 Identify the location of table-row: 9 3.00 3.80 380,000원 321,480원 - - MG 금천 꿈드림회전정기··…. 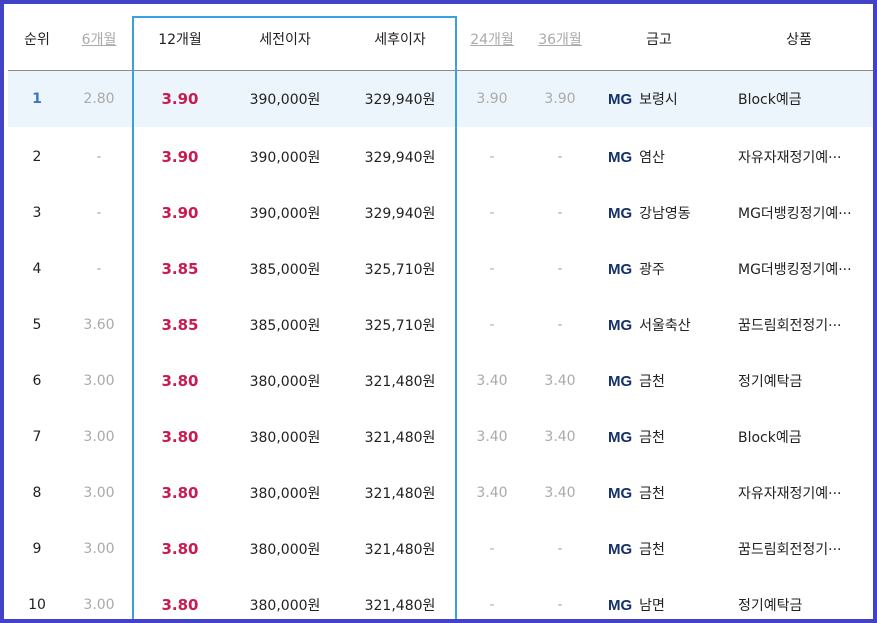
(440, 549).